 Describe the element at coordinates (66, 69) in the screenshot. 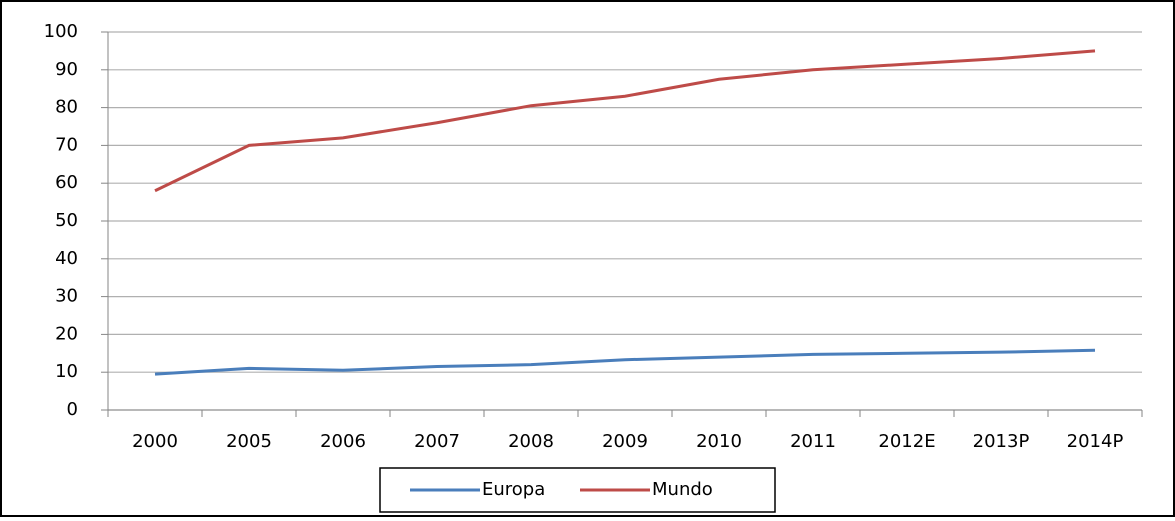

I see `y-tick-label: 90` at that location.